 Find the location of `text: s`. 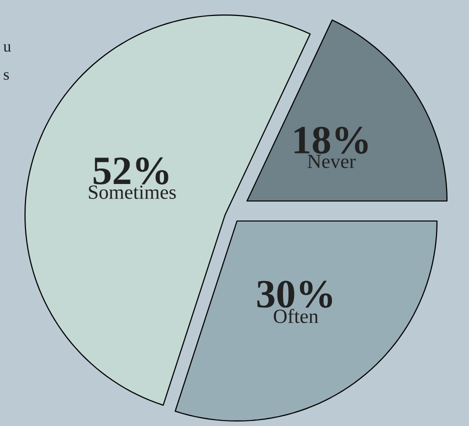

text: s is located at coordinates (6, 76).